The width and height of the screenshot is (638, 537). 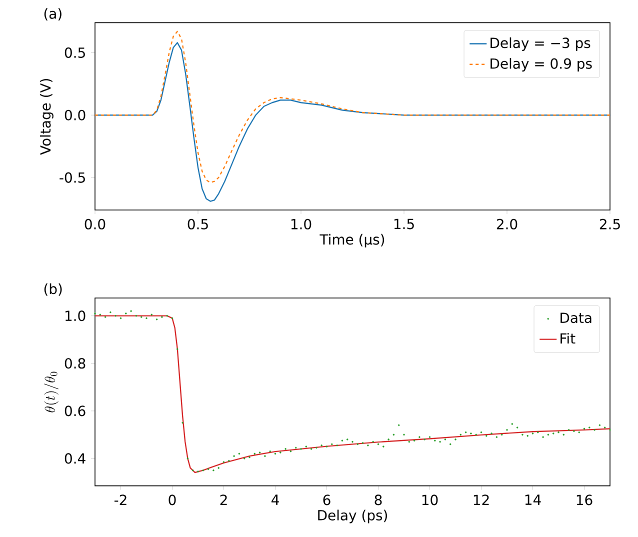 What do you see at coordinates (72, 177) in the screenshot?
I see `y-tick-label: -0.5` at bounding box center [72, 177].